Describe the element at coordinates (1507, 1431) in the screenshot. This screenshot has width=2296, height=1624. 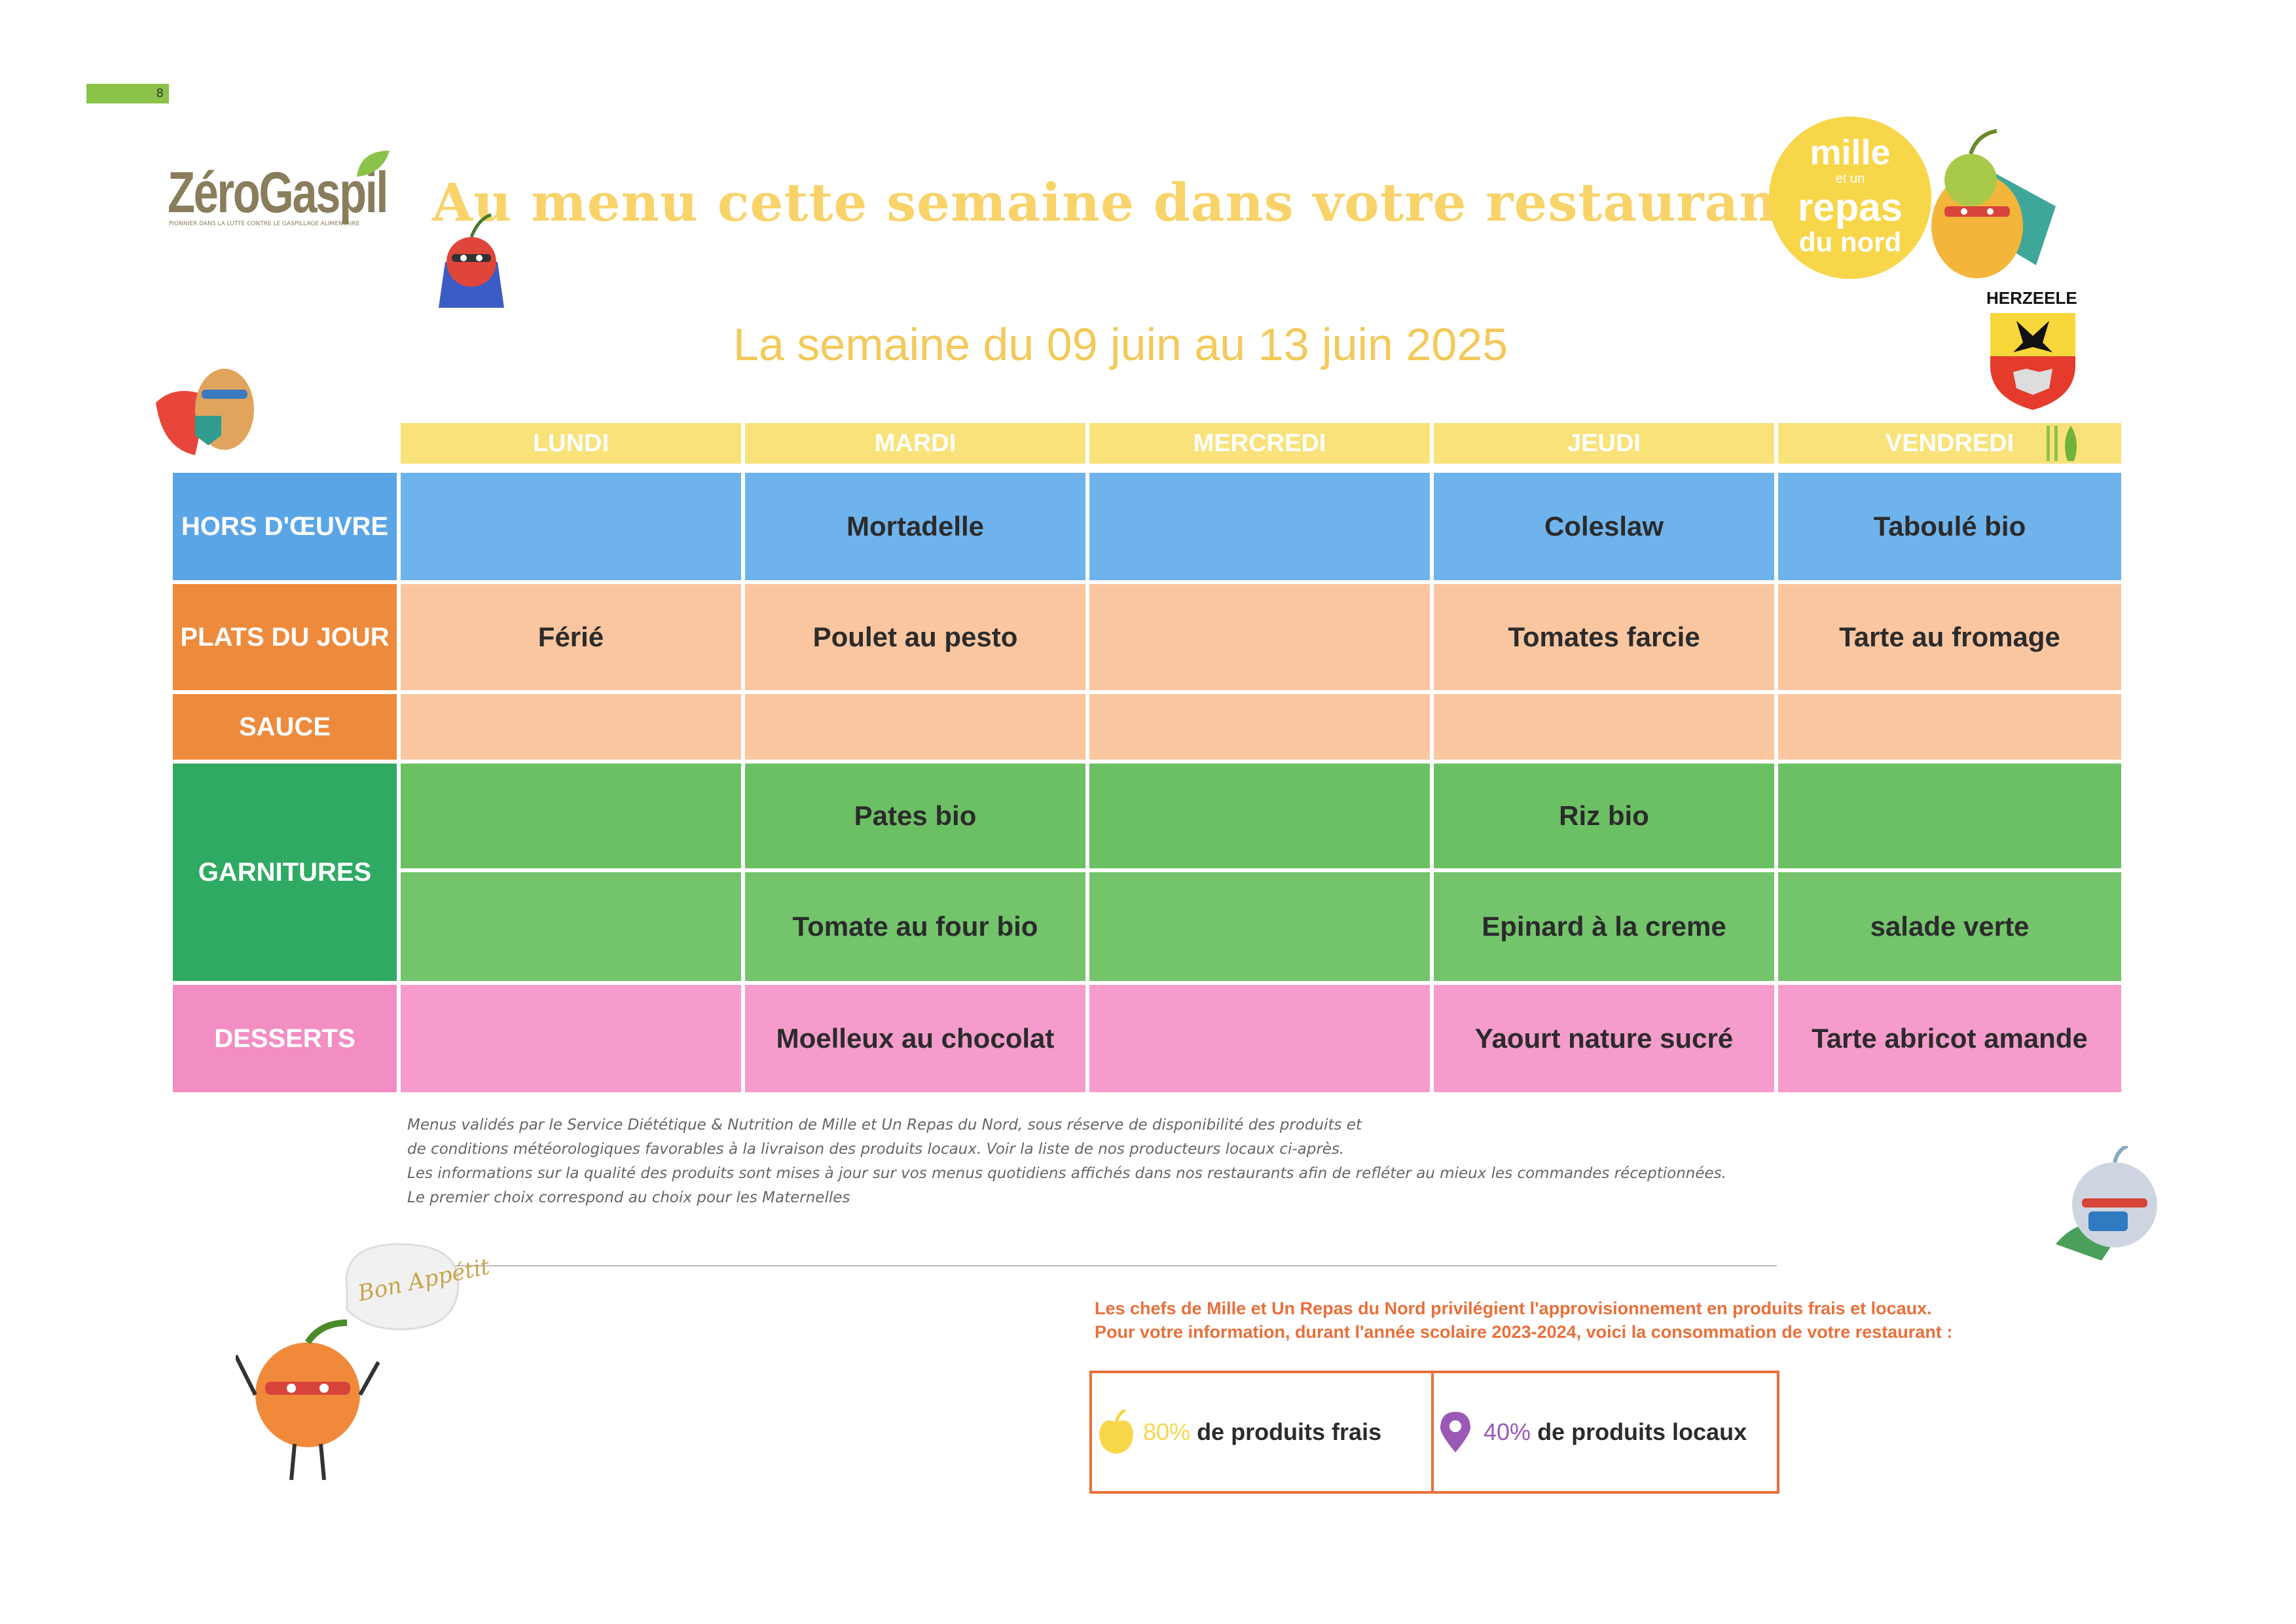
I see `local-percent: 40%` at that location.